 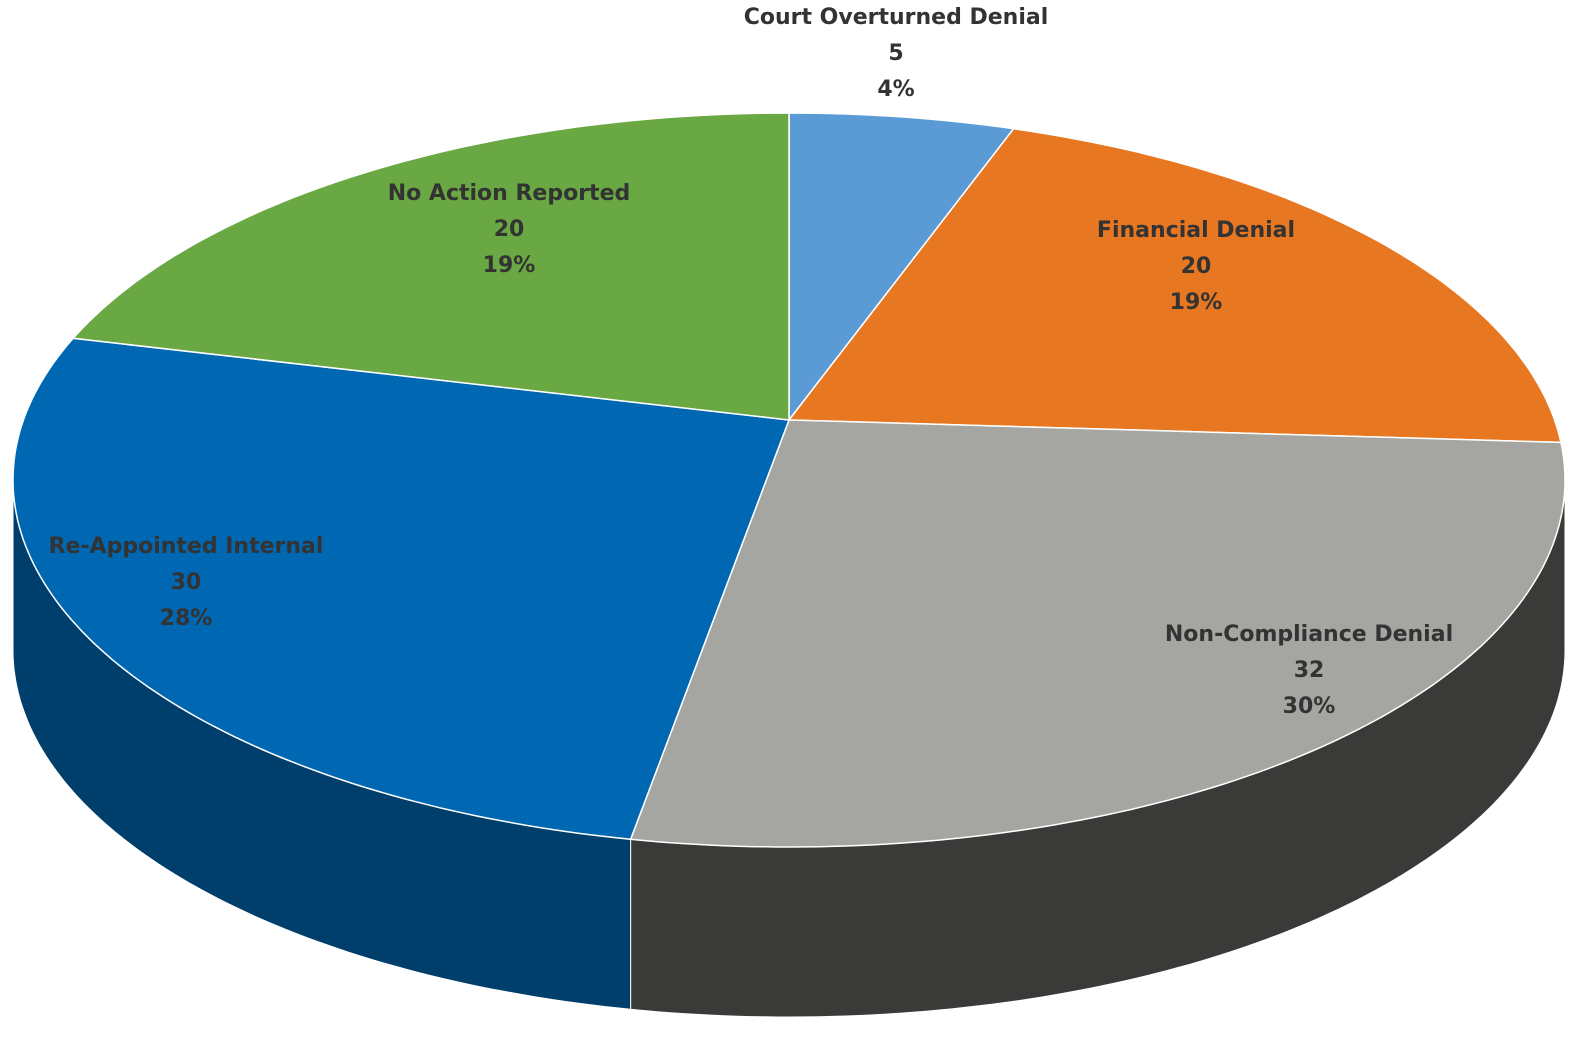 I want to click on category-label: Non-Compliance Denial, so click(x=1309, y=634).